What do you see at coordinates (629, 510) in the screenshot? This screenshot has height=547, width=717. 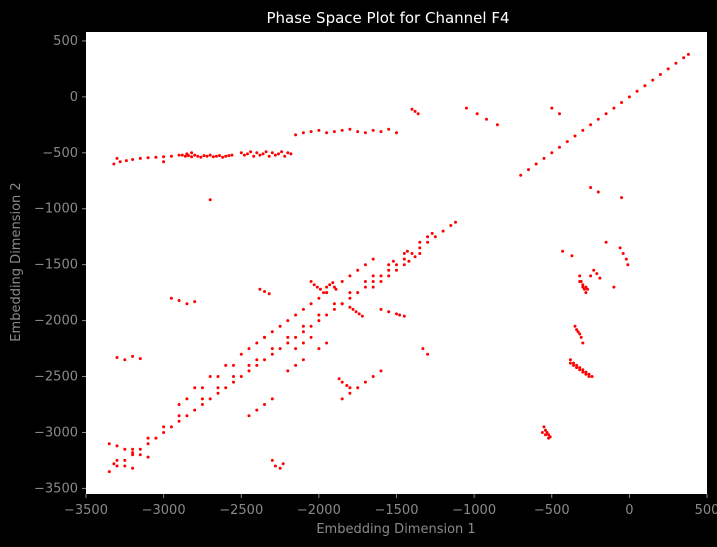 I see `x-tick-label: 0` at bounding box center [629, 510].